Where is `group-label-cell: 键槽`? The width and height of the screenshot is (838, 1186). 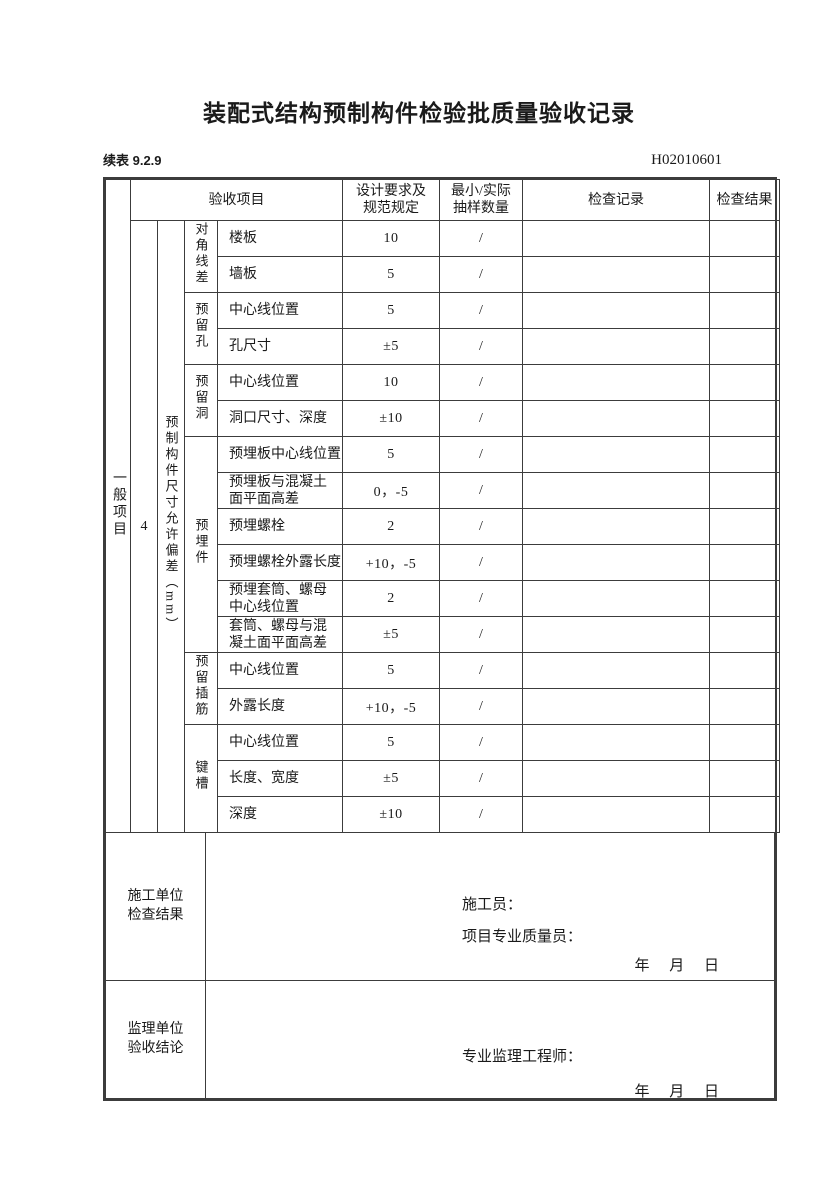
group-label-cell: 键槽 is located at coordinates (201, 778).